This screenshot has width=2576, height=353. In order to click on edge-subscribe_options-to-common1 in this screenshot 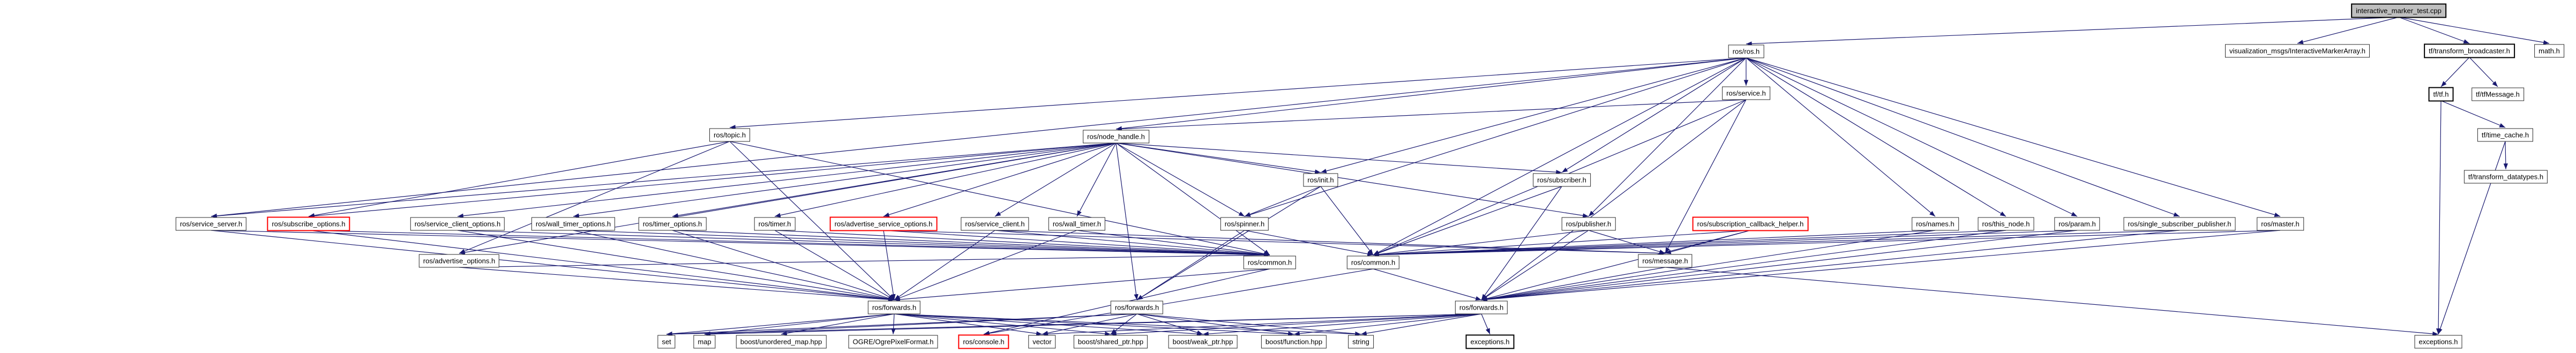, I will do `click(789, 243)`.